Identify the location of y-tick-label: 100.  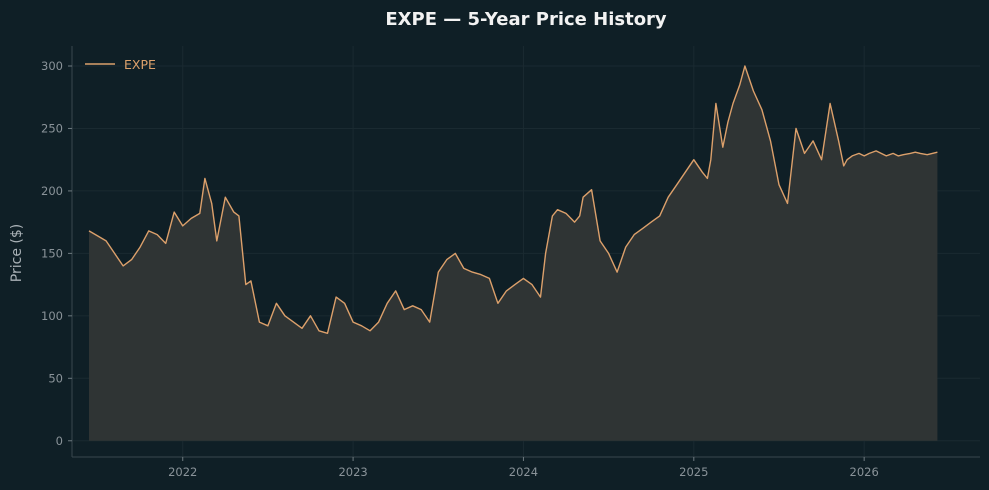
(52, 316).